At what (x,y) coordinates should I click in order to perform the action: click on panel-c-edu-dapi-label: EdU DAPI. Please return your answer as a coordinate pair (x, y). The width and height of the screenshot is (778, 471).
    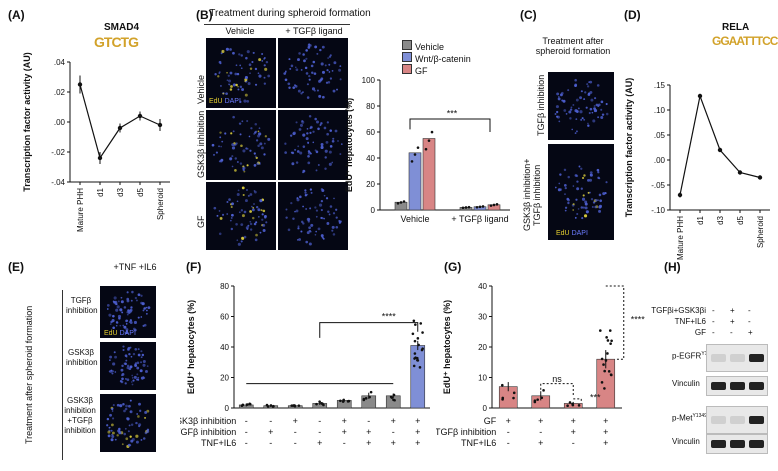
    Looking at the image, I should click on (572, 233).